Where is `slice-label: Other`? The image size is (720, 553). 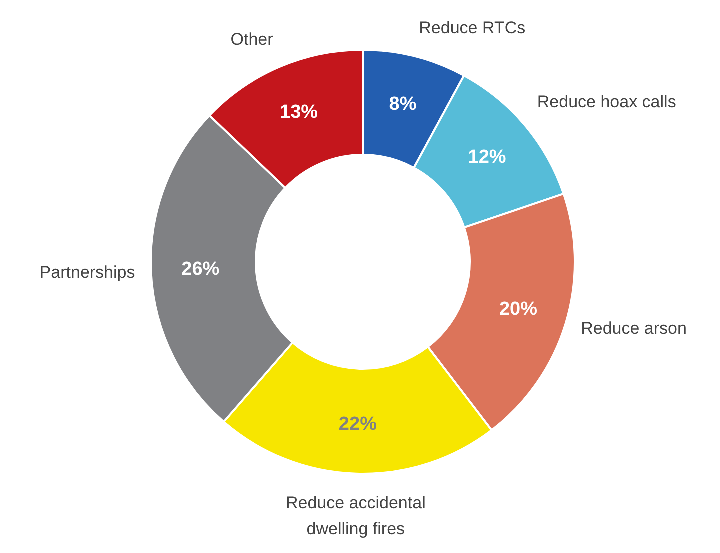
slice-label: Other is located at coordinates (252, 39).